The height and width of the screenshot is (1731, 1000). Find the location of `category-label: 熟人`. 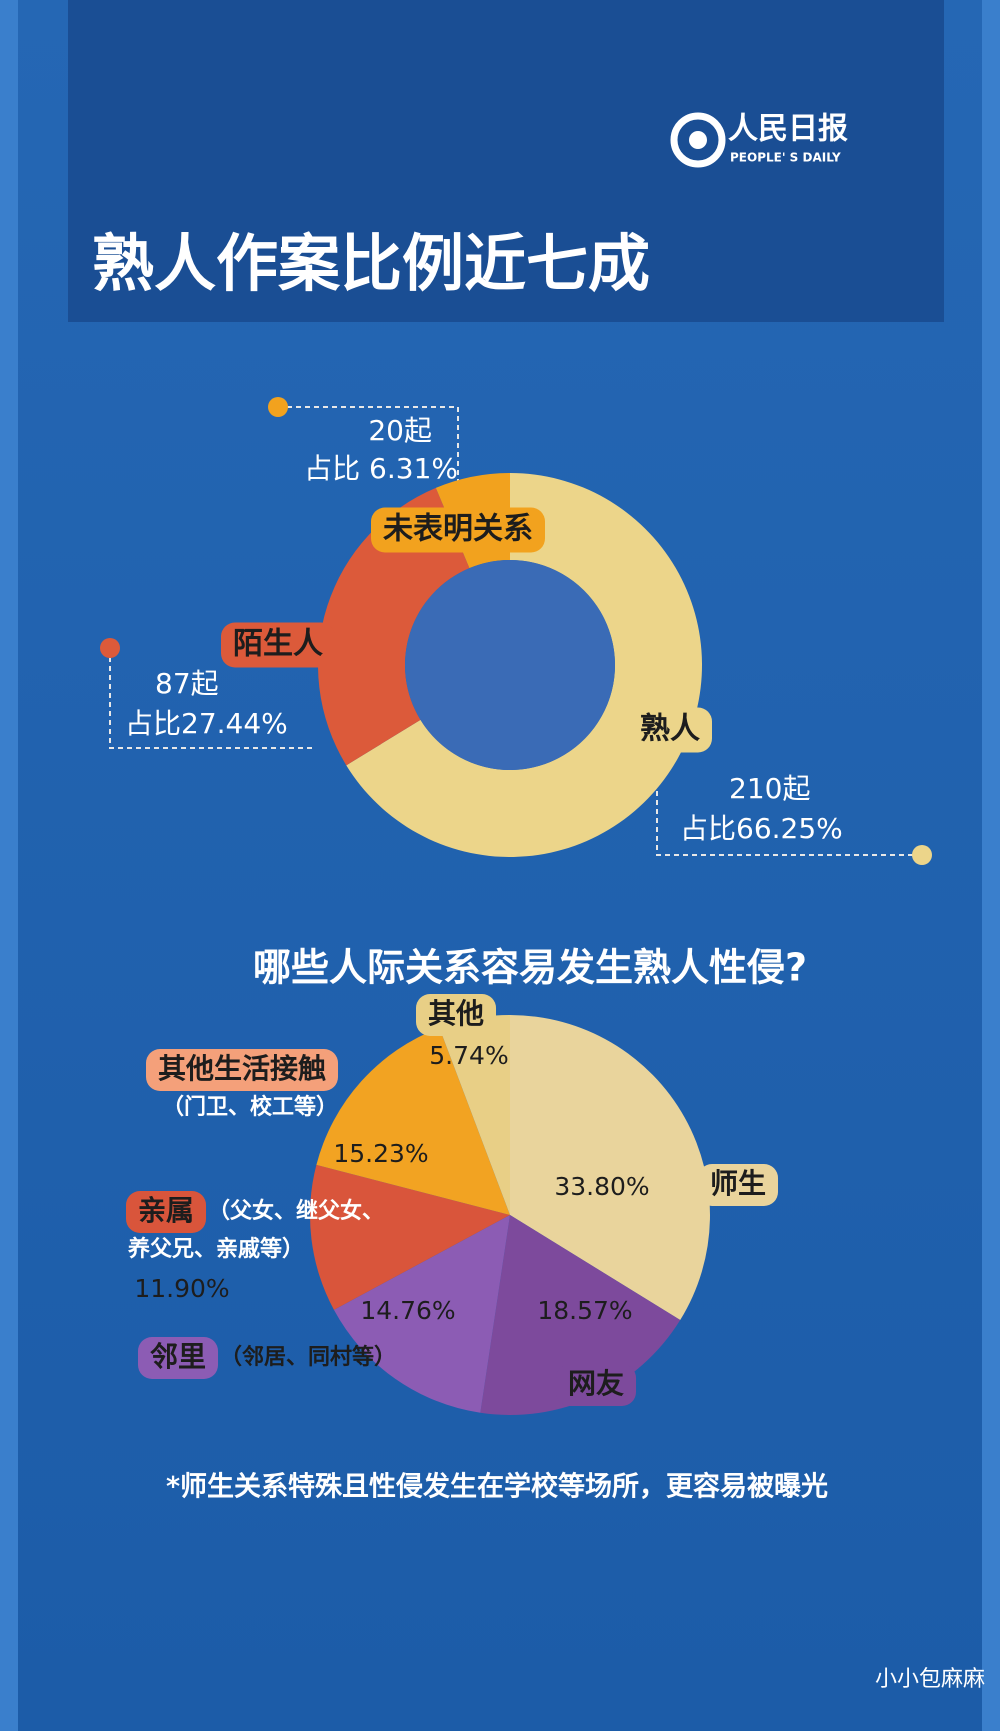

category-label: 熟人 is located at coordinates (670, 729).